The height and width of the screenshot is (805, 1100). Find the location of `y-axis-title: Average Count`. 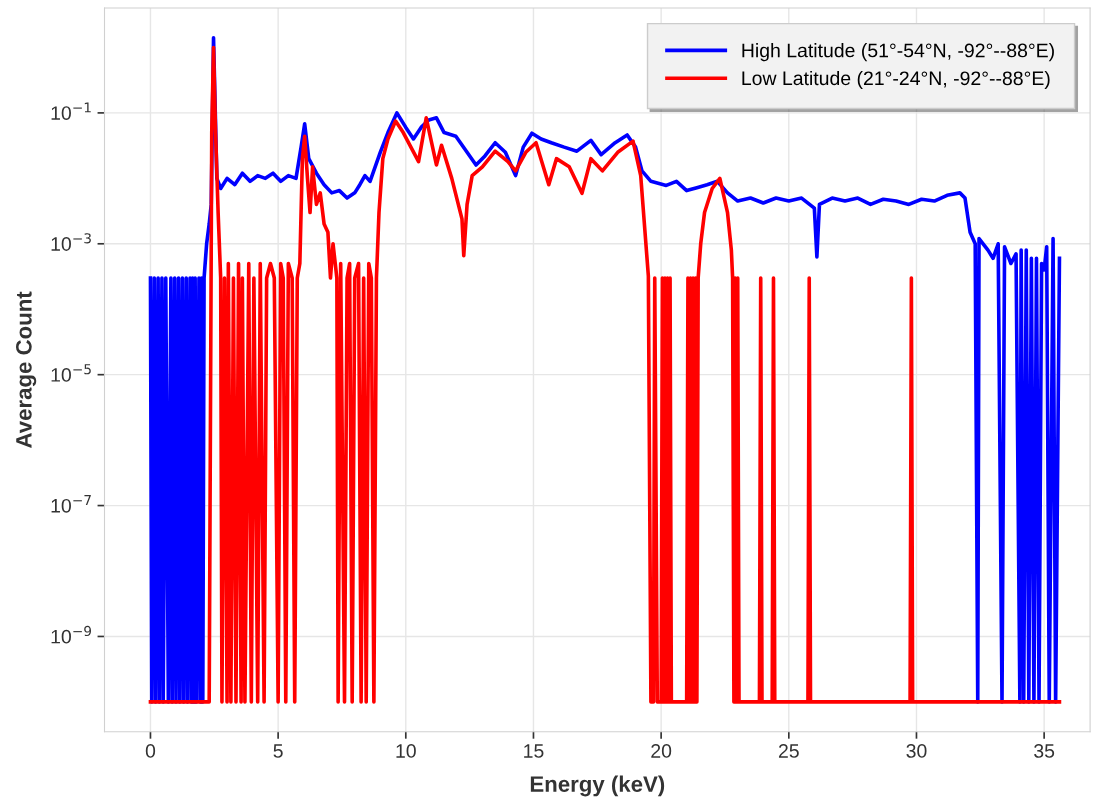

y-axis-title: Average Count is located at coordinates (26, 369).